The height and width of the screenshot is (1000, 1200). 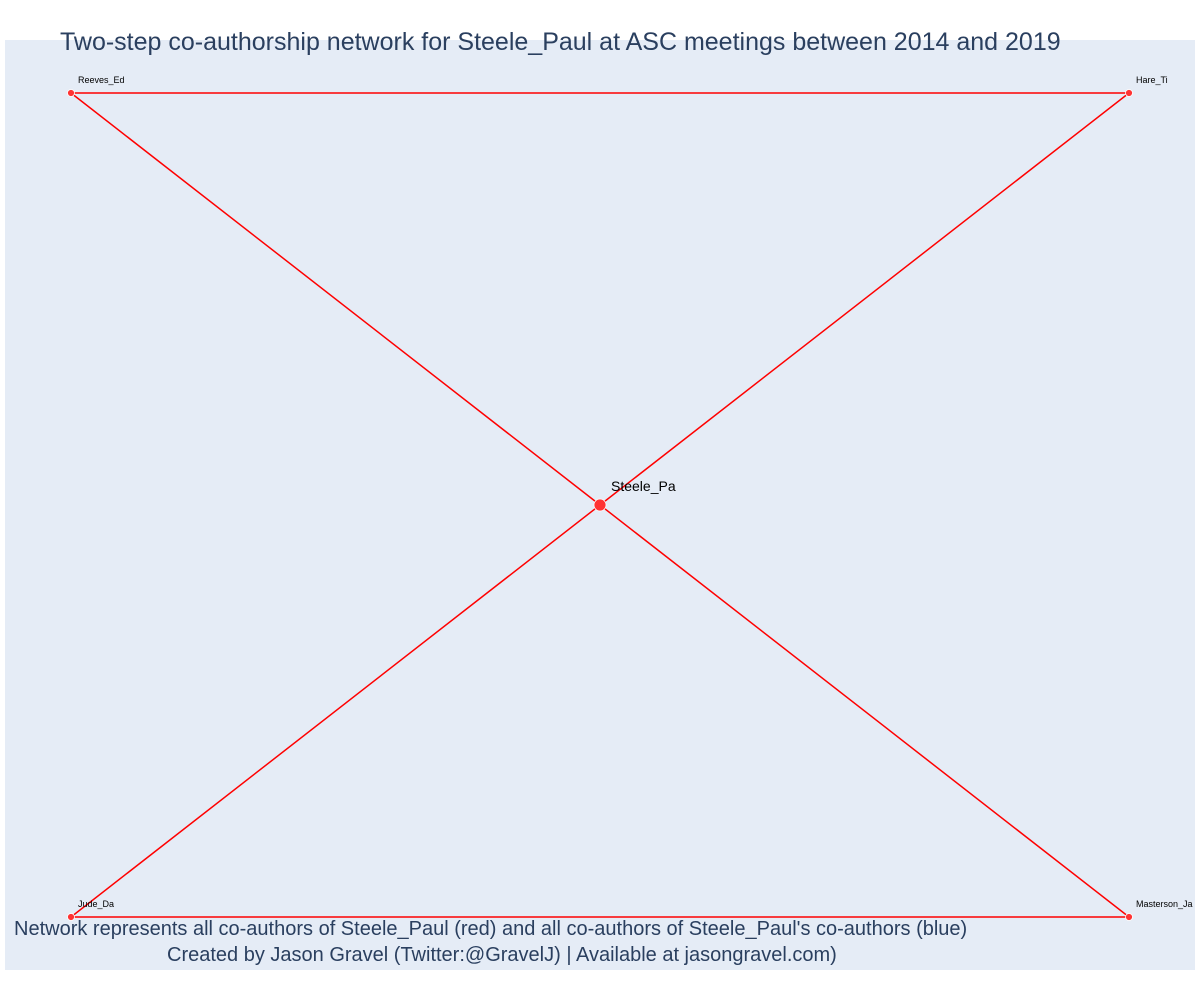 I want to click on node-label-jude: Jude_Da, so click(x=96, y=904).